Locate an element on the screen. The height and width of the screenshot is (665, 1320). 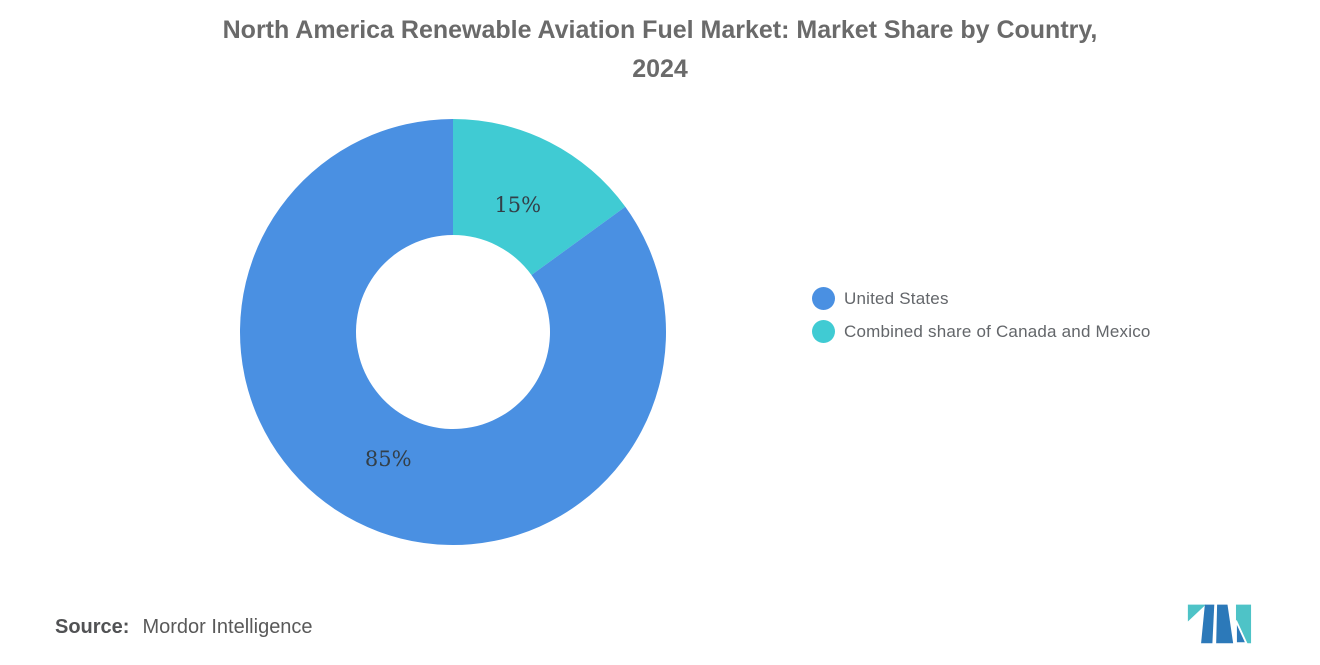
slice-percentage-label-85: 85% is located at coordinates (388, 459).